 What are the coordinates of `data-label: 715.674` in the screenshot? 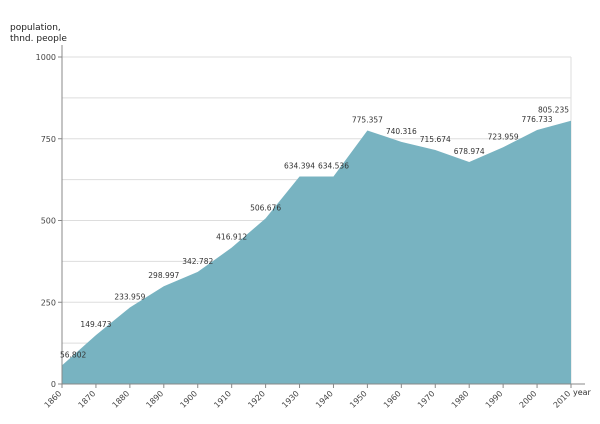 It's located at (435, 139).